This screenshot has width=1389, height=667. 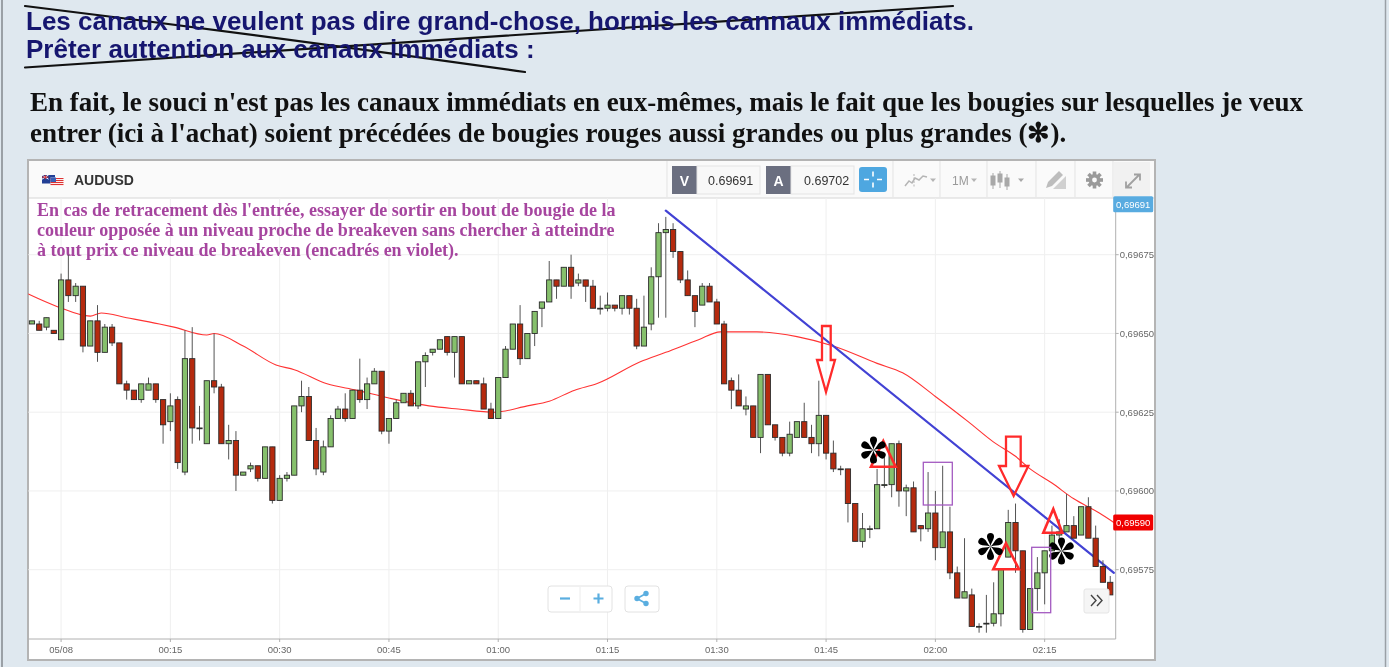 I want to click on y-tick-label: 0,69625, so click(x=1137, y=412).